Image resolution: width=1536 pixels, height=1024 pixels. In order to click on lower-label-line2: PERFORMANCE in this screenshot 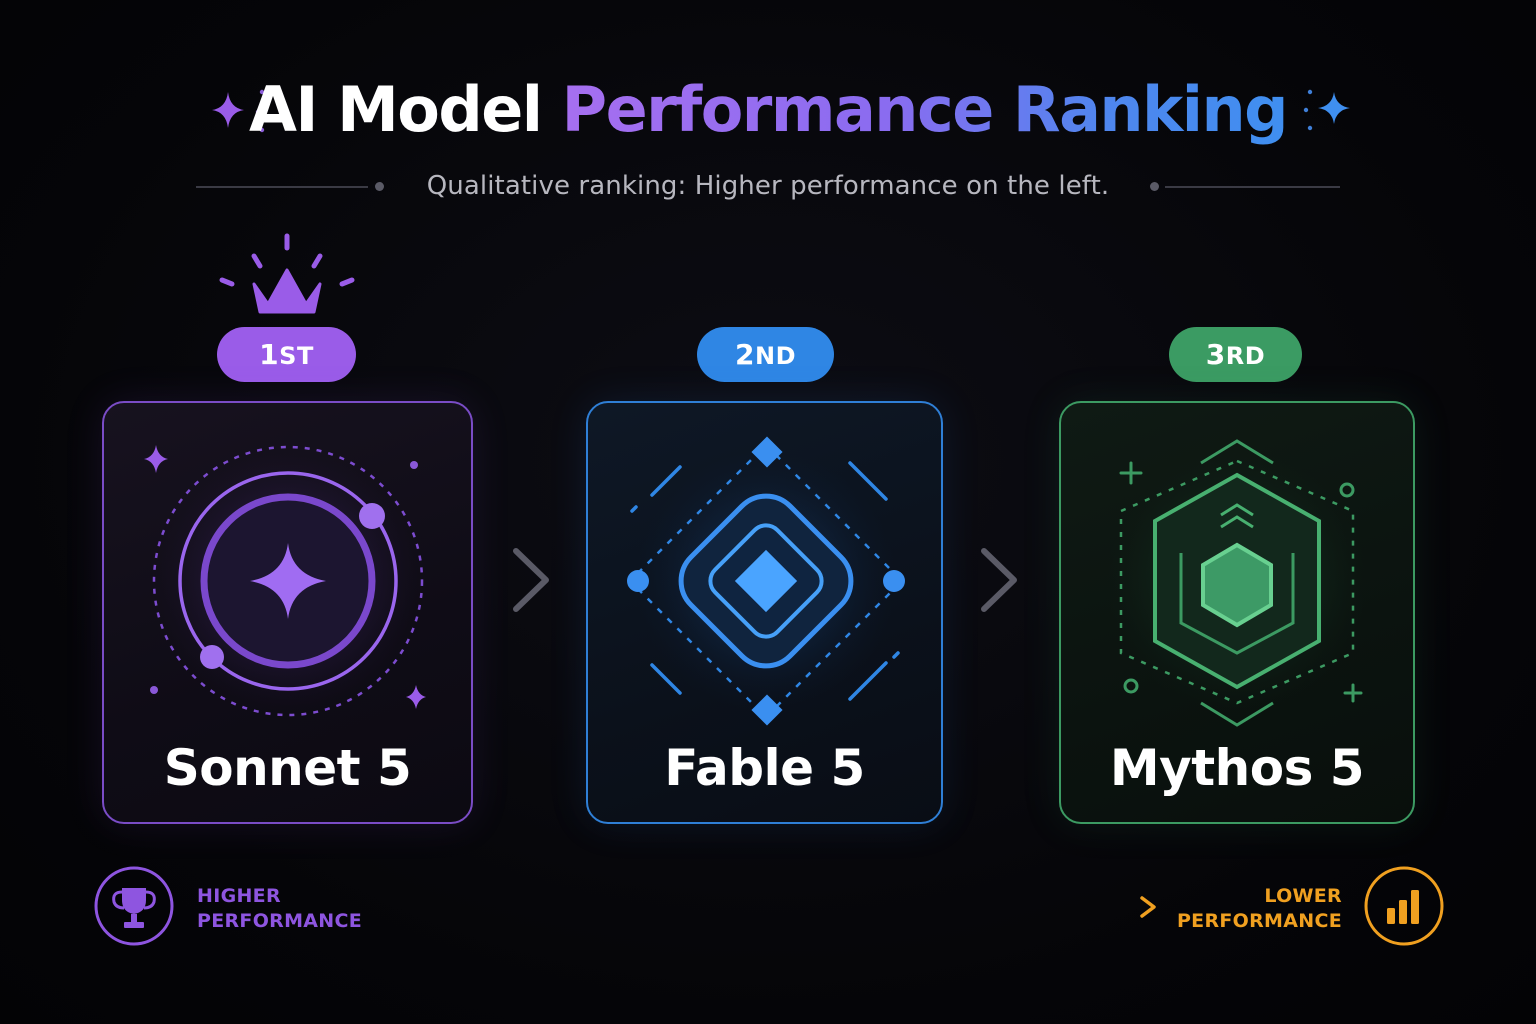, I will do `click(1259, 921)`.